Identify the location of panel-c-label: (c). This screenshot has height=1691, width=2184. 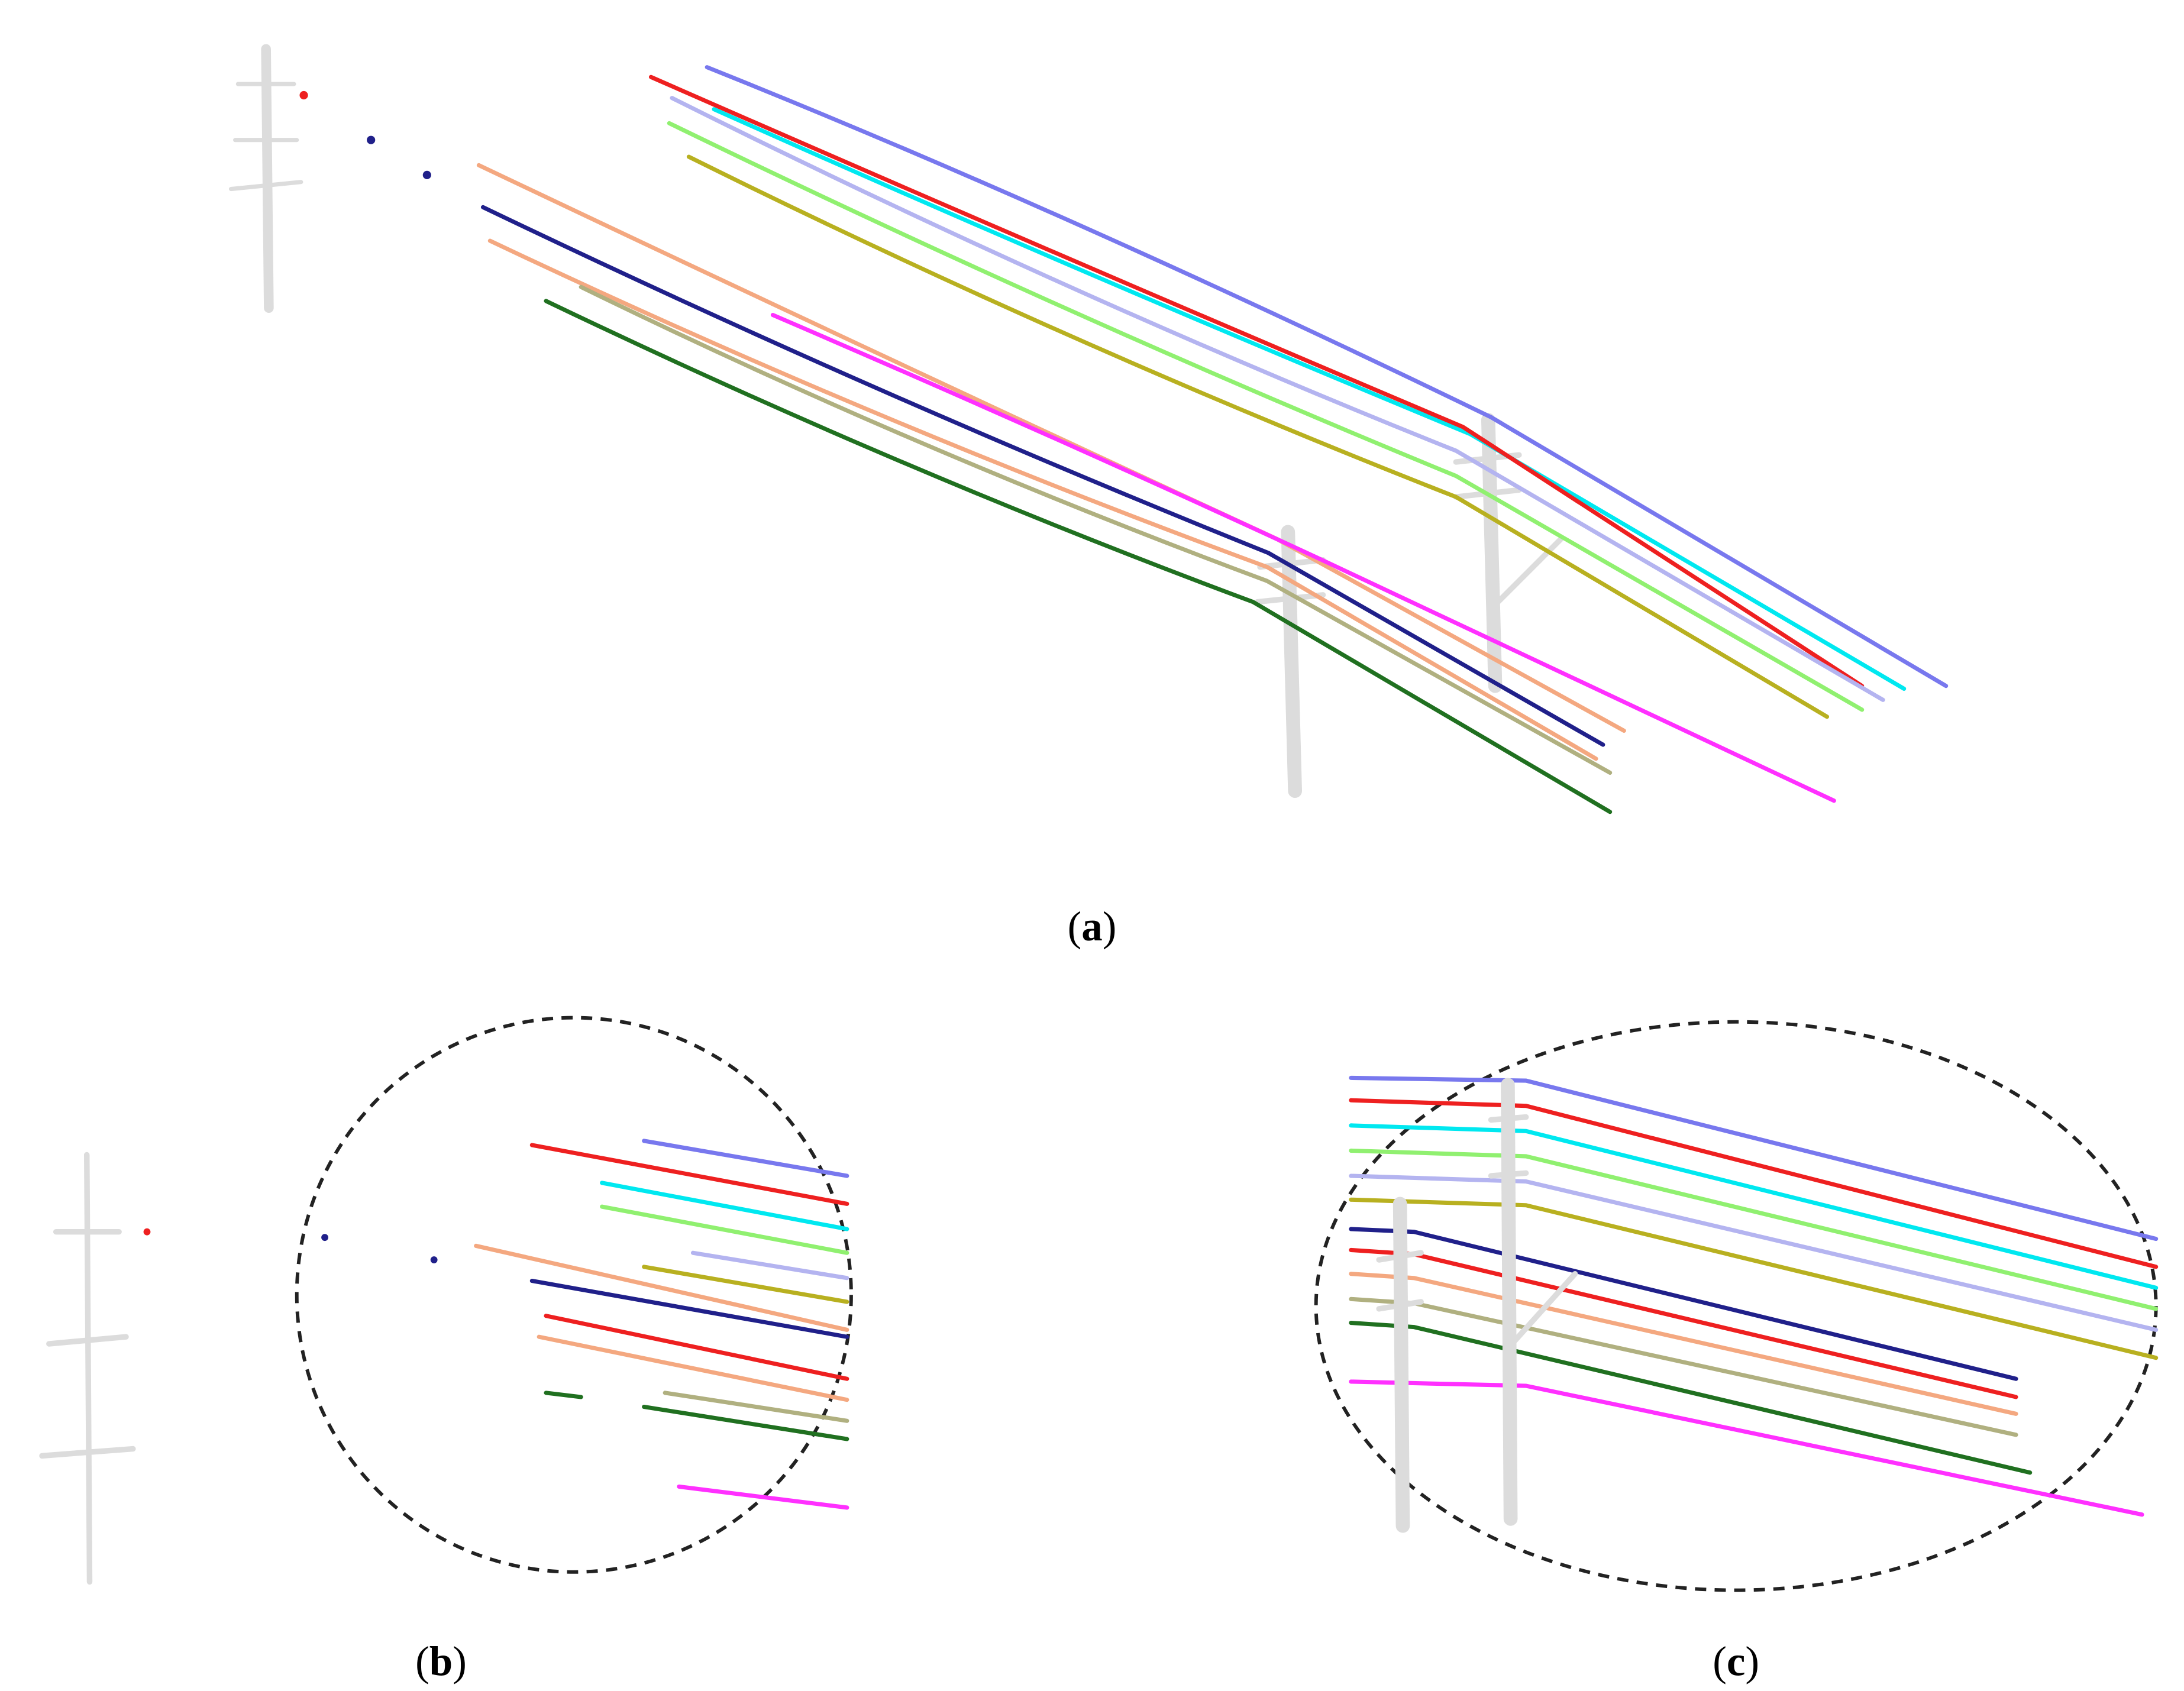
(1736, 1662).